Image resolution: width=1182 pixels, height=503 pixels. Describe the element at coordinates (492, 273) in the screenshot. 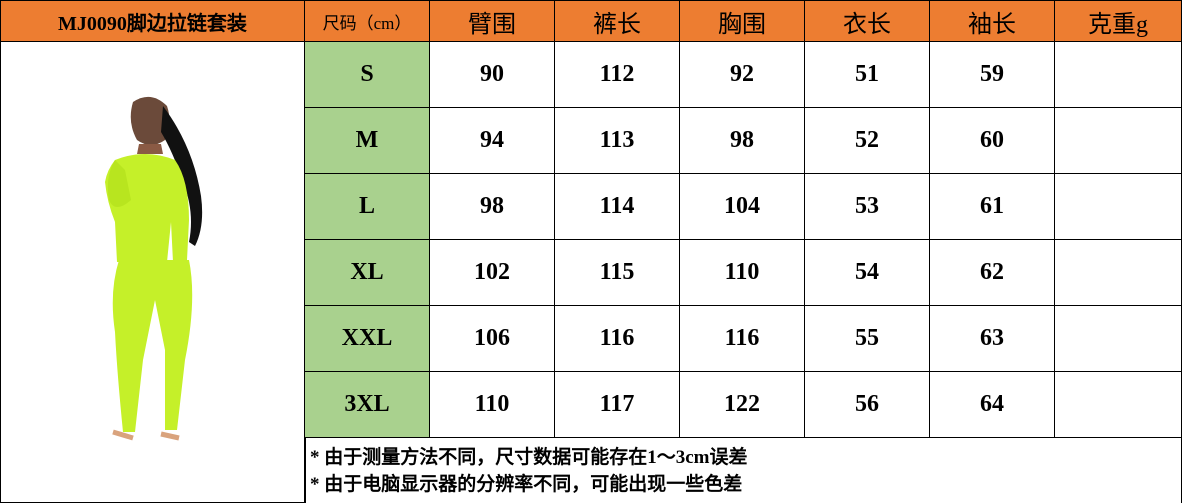

I see `value-cell: 102` at that location.